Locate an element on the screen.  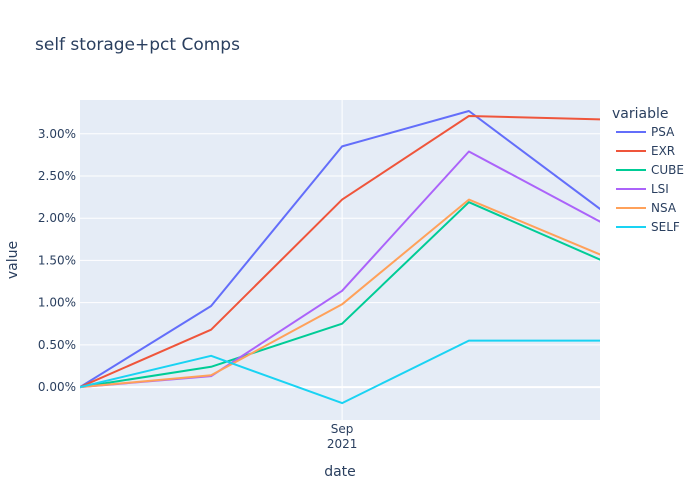
legend-item-self: SELF is located at coordinates (648, 227).